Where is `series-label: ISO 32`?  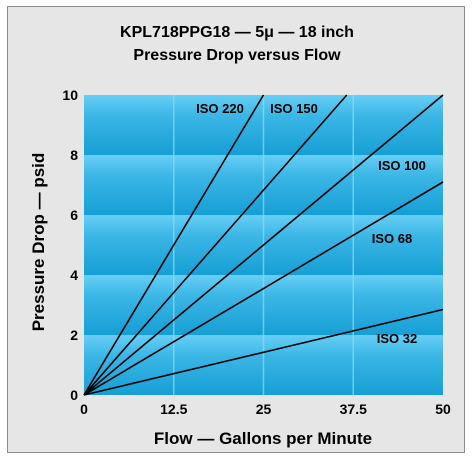
series-label: ISO 32 is located at coordinates (397, 338).